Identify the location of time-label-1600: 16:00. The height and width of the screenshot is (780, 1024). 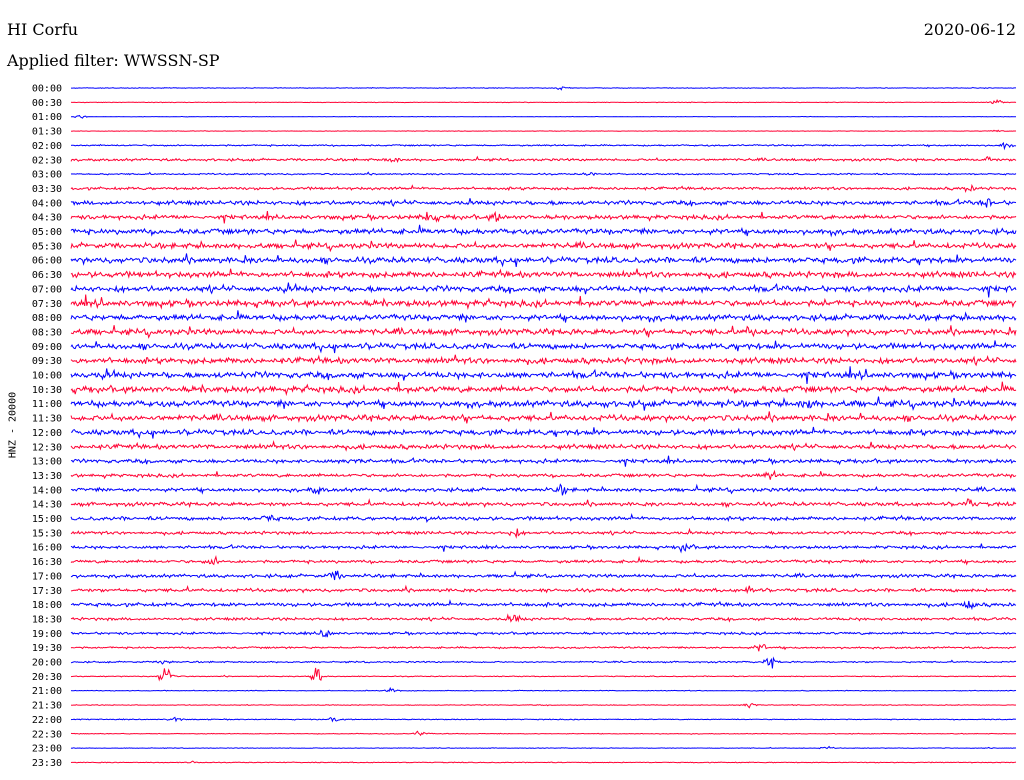
(47, 548).